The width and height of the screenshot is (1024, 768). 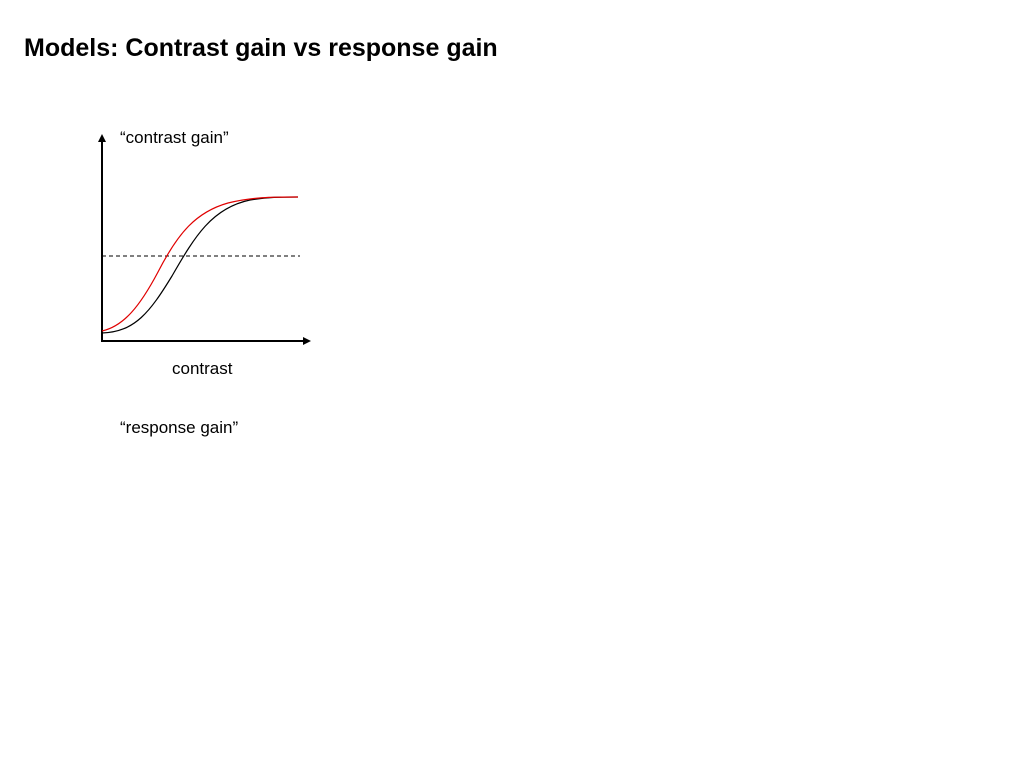 I want to click on x-axis-label: contrast, so click(x=202, y=368).